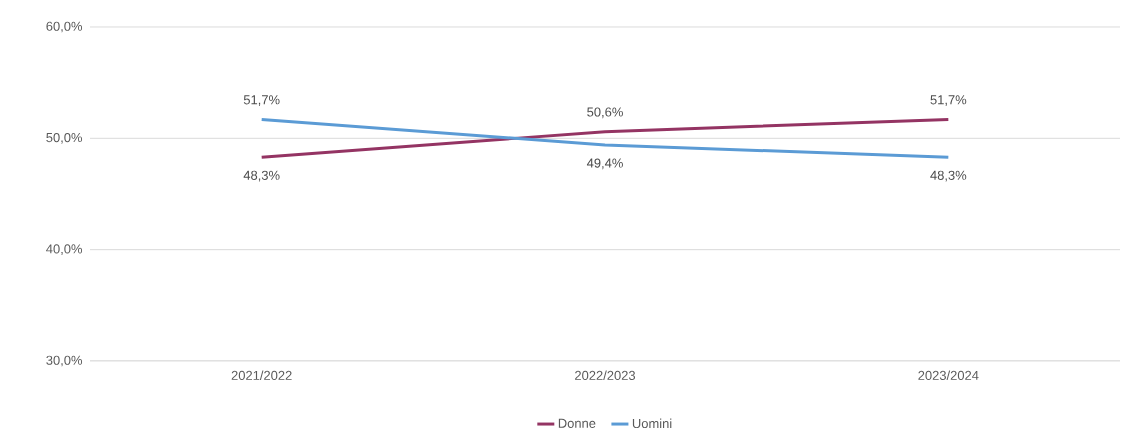  Describe the element at coordinates (605, 113) in the screenshot. I see `data-label: 50,6%` at that location.